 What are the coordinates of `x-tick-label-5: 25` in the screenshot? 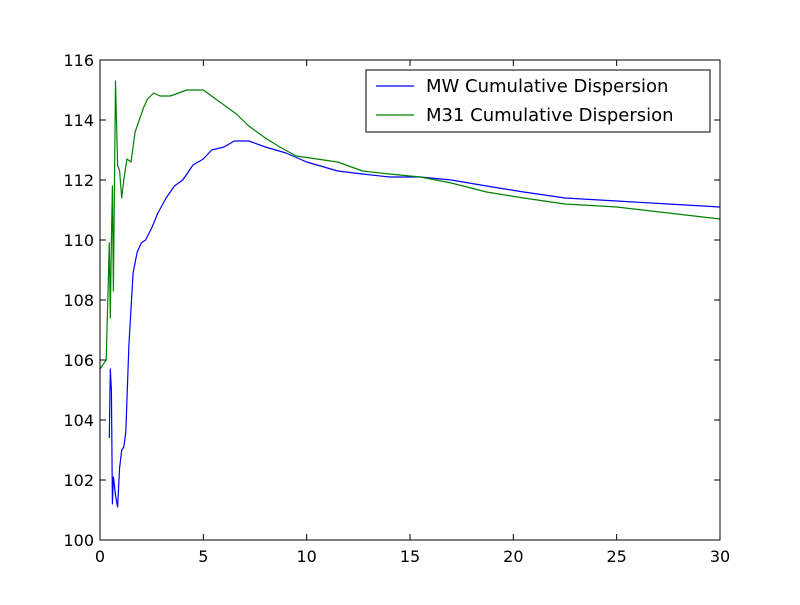 It's located at (616, 556).